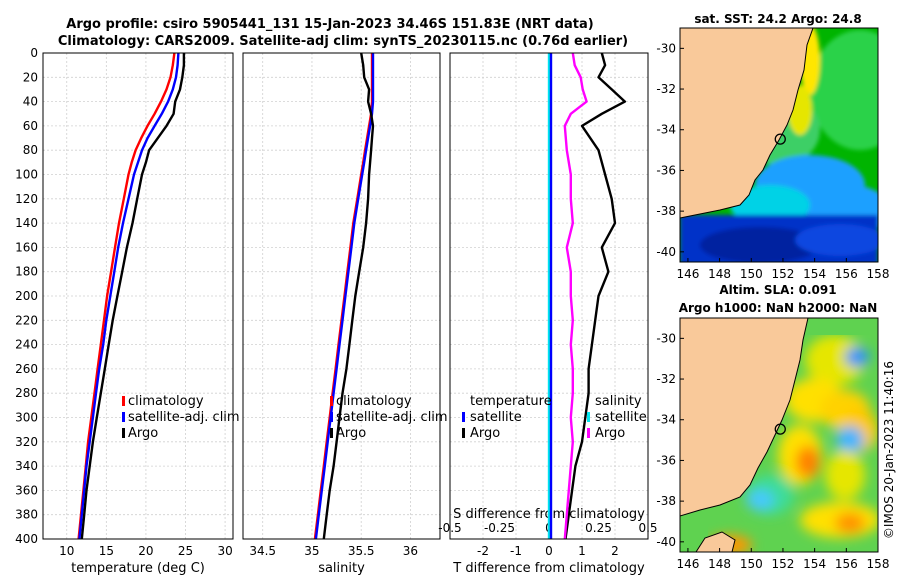  I want to click on sla-map-frame, so click(779, 435).